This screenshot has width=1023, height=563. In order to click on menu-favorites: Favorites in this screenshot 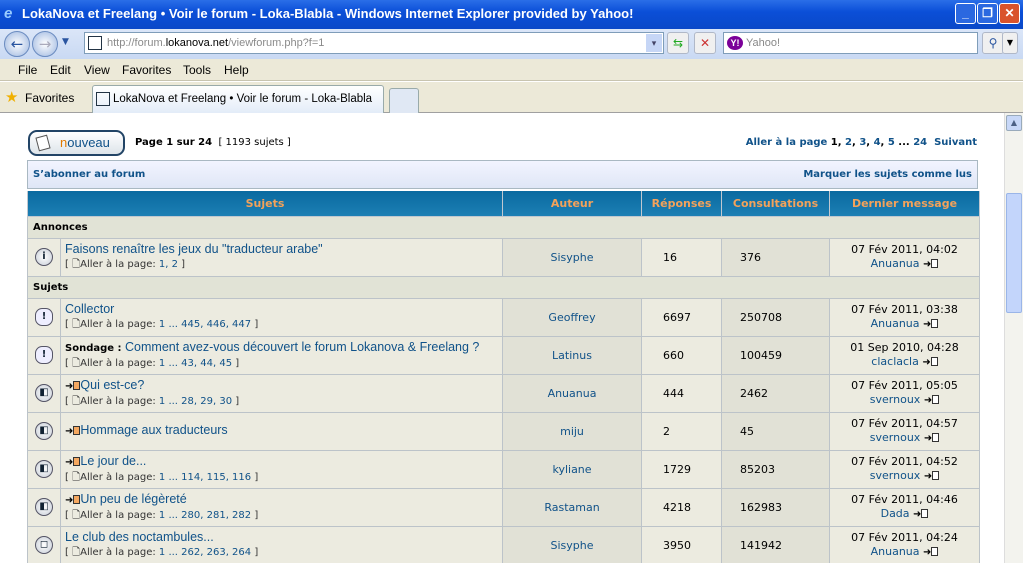, I will do `click(147, 70)`.